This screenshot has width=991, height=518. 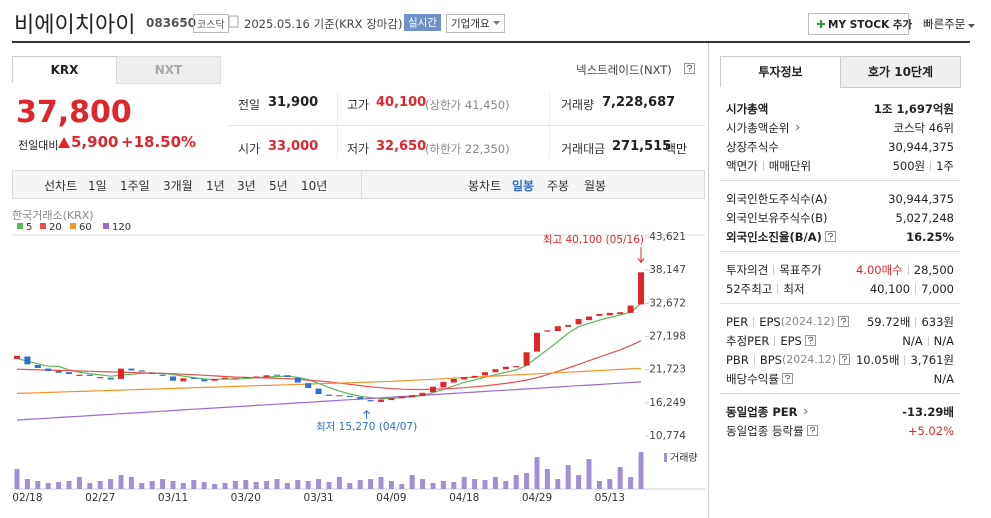 I want to click on y-tick-label: 16,249, so click(x=667, y=403).